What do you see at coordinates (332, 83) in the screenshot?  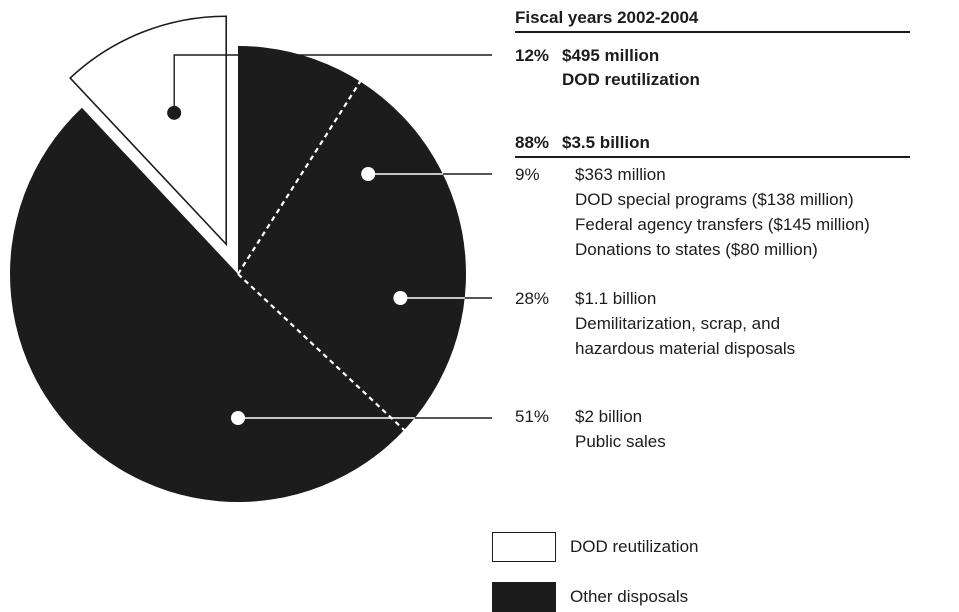 I see `leader-line-reutilization` at bounding box center [332, 83].